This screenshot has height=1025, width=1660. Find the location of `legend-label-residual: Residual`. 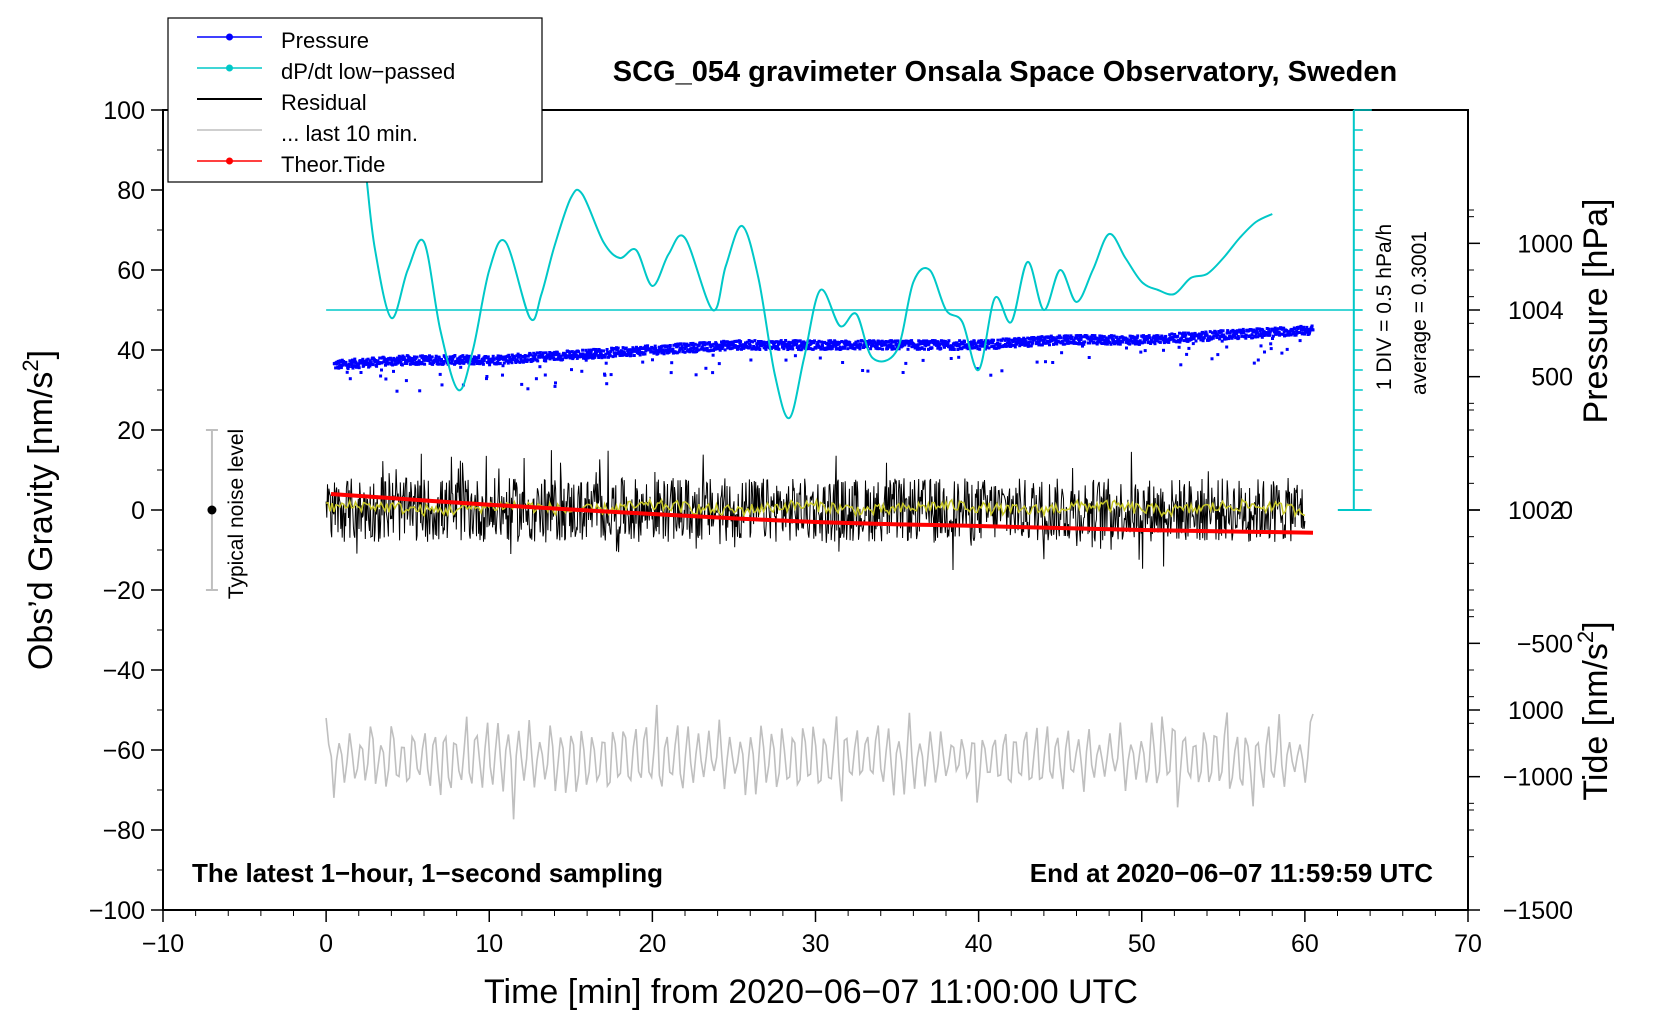

legend-label-residual: Residual is located at coordinates (324, 102).